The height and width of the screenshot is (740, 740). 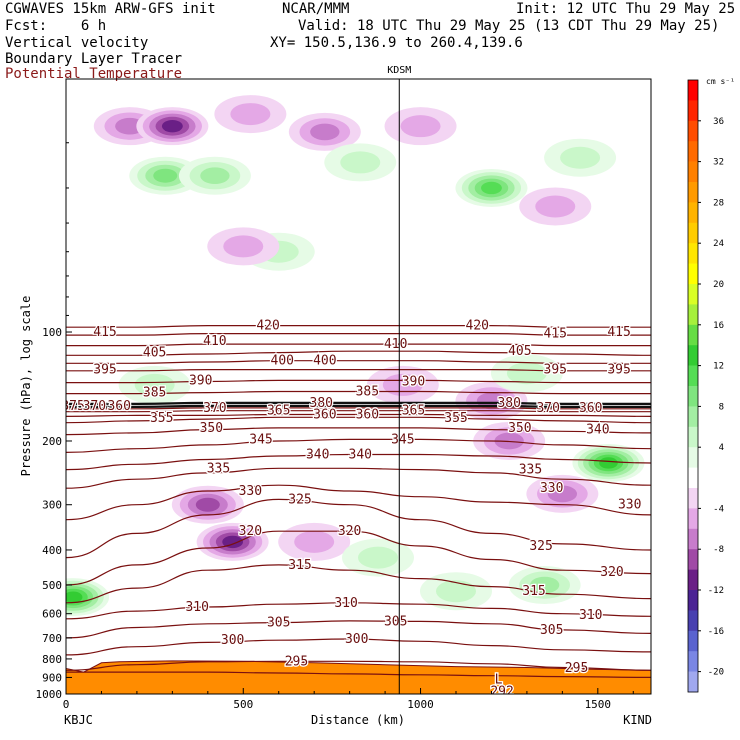 I want to click on right-endpoint: KIND, so click(x=637, y=720).